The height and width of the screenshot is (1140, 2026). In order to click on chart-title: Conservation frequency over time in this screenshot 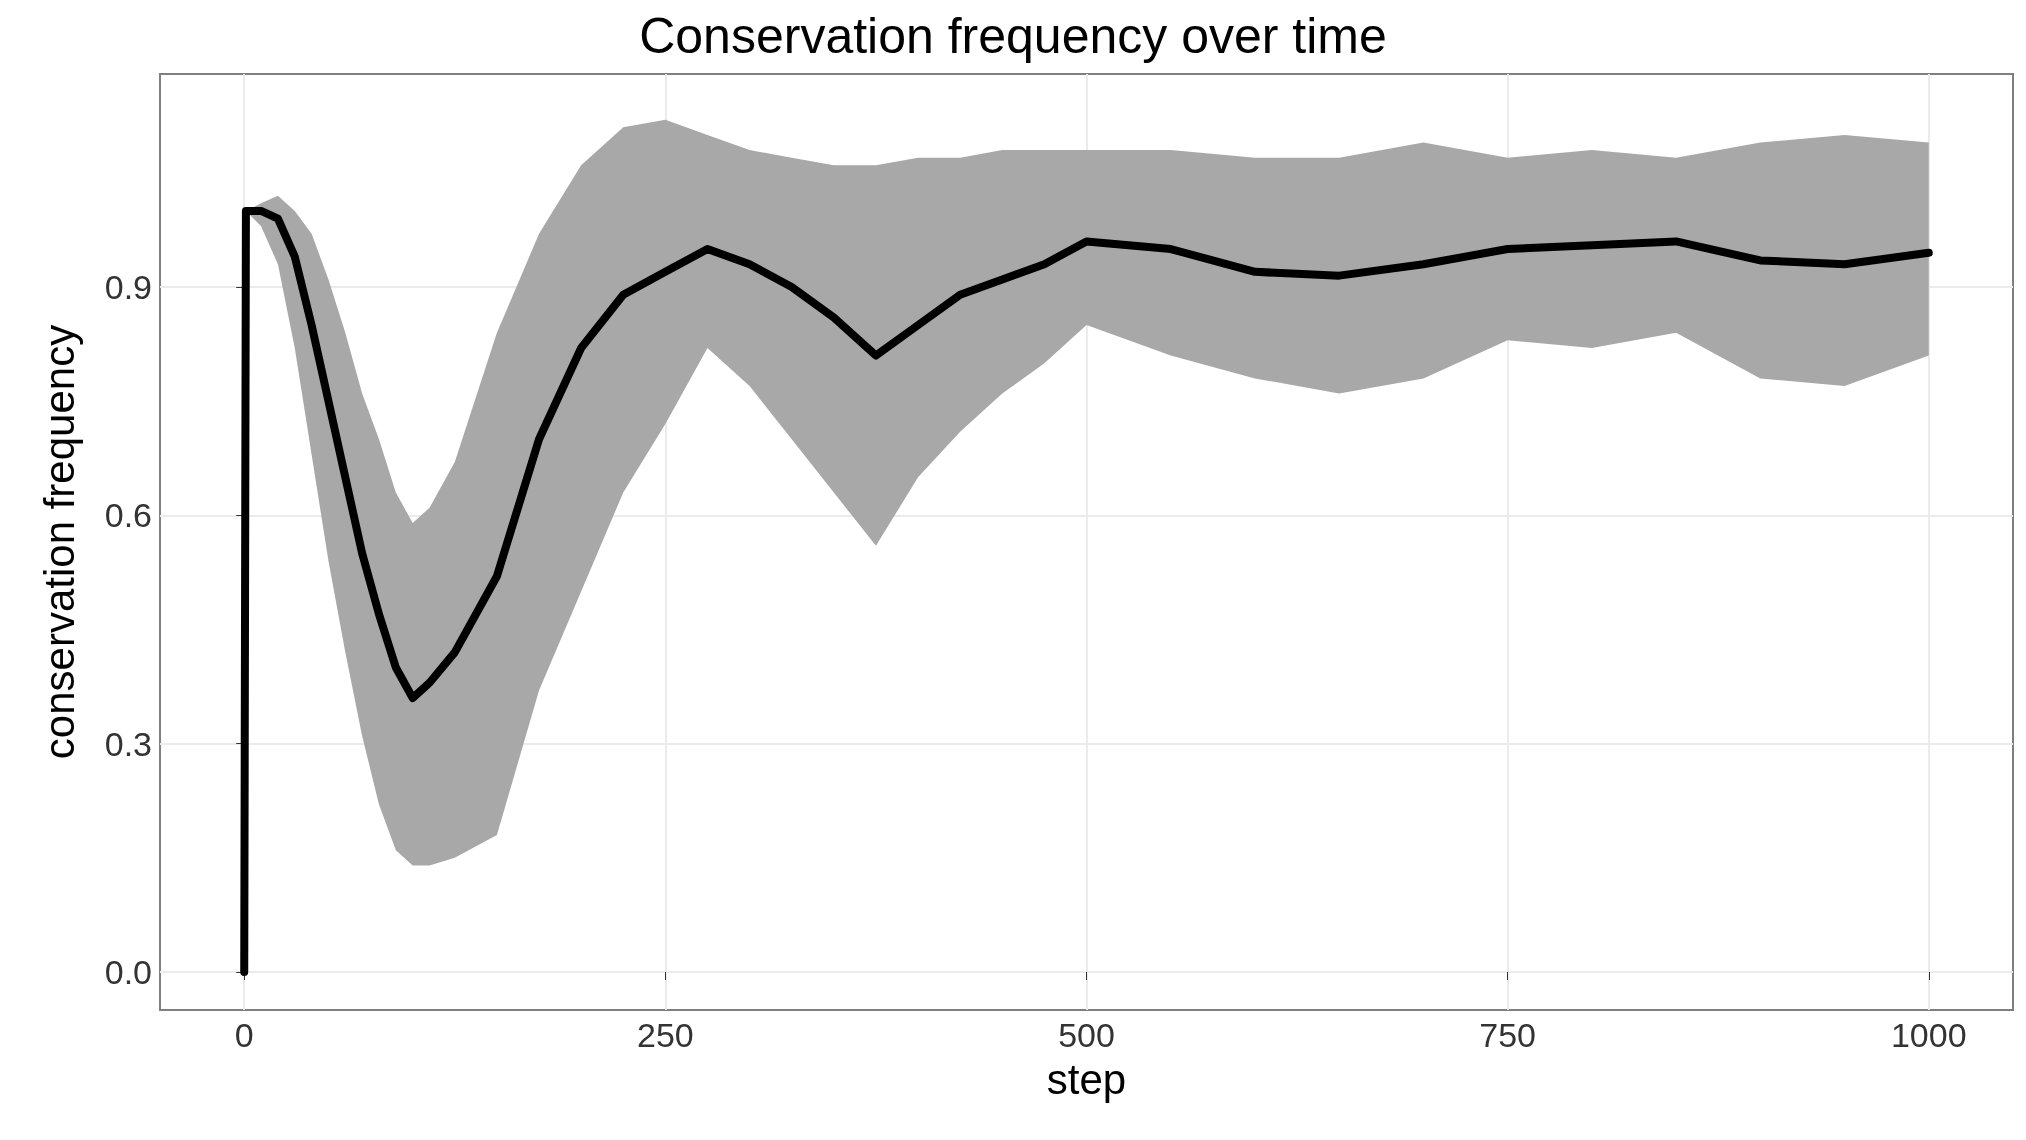, I will do `click(1013, 36)`.